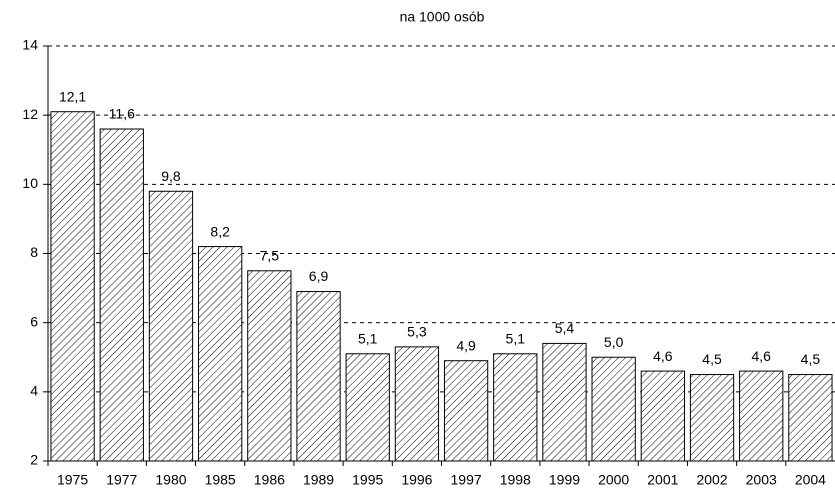  I want to click on x-tick-label: 1999, so click(564, 480).